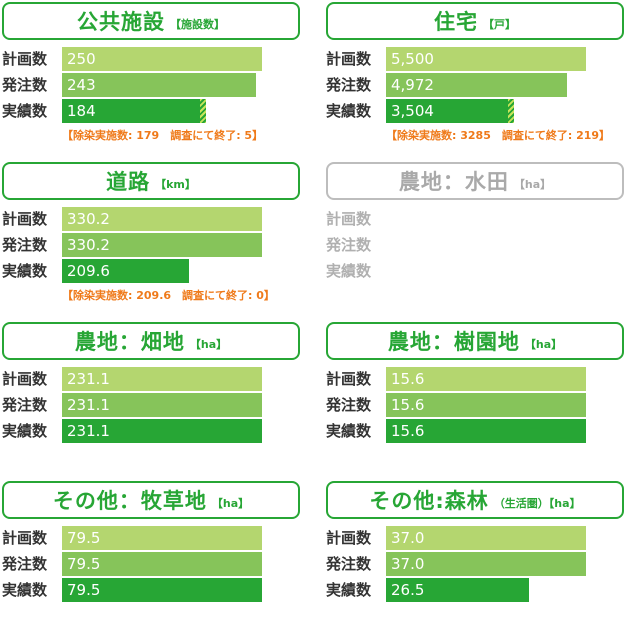  I want to click on row-ordered: 発注数, so click(477, 245).